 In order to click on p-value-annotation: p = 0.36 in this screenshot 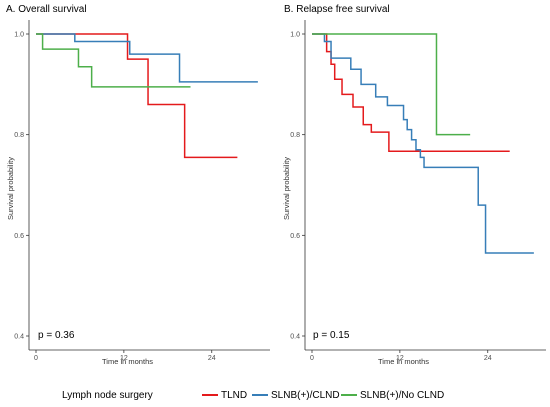, I will do `click(56, 335)`.